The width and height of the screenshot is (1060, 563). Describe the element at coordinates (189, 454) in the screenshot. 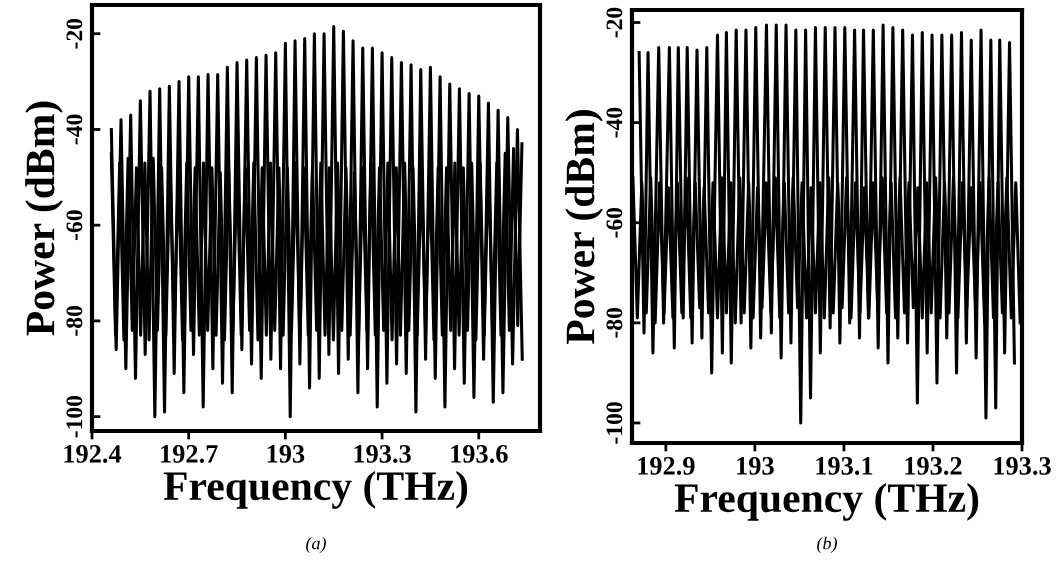

I see `x-tick-label: 192.7` at that location.